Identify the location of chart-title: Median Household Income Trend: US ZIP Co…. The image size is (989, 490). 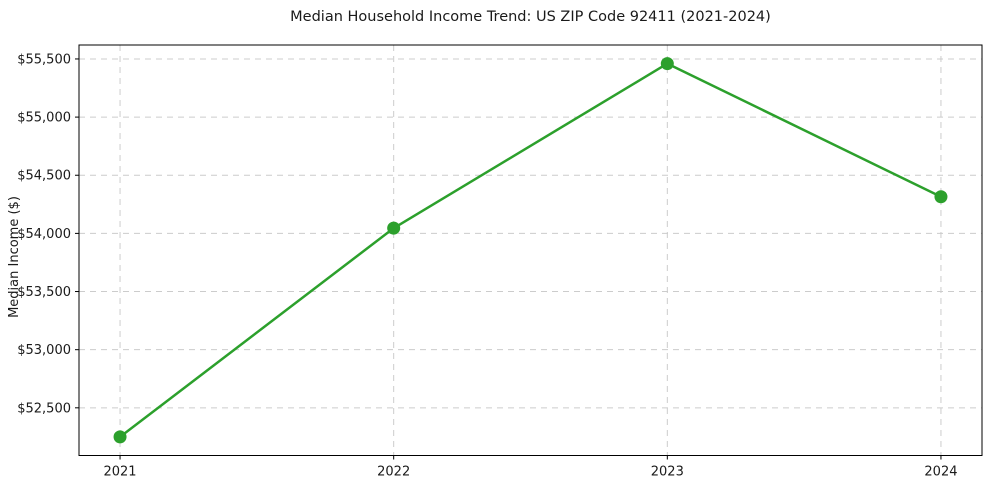
(530, 17).